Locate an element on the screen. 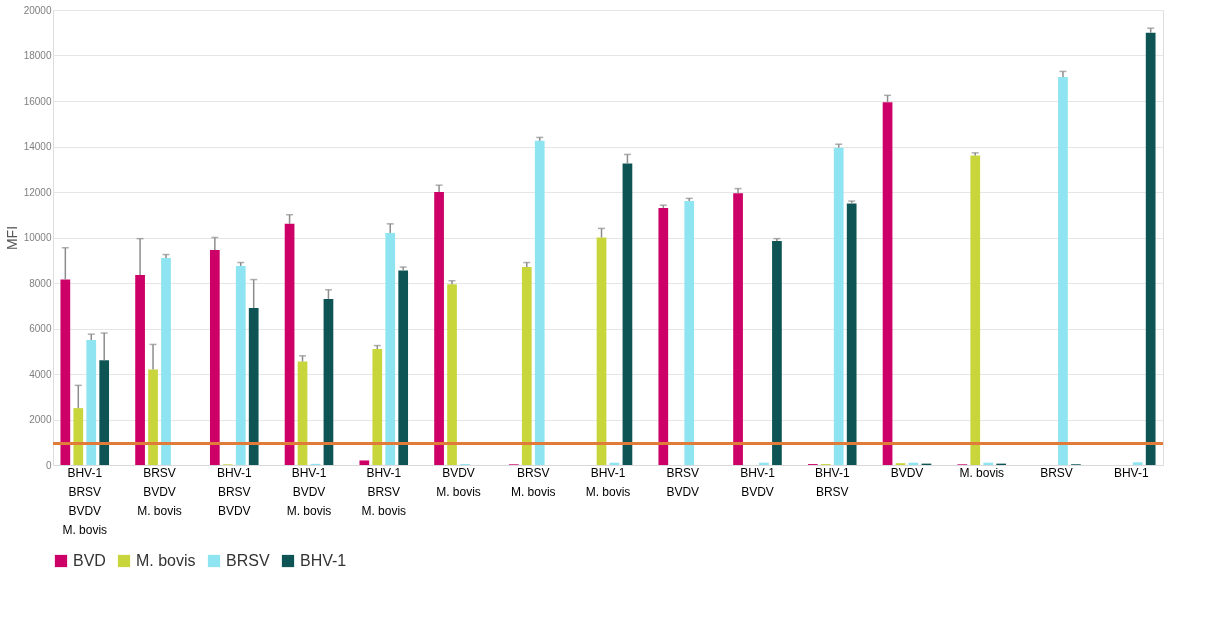 The width and height of the screenshot is (1227, 623). y-tick-label: 18000 is located at coordinates (37, 55).